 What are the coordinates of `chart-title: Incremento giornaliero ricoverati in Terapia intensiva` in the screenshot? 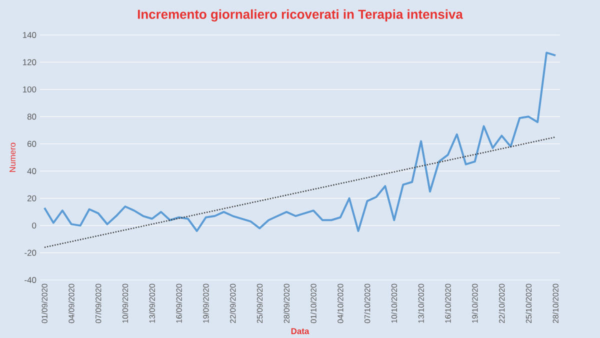 It's located at (300, 15).